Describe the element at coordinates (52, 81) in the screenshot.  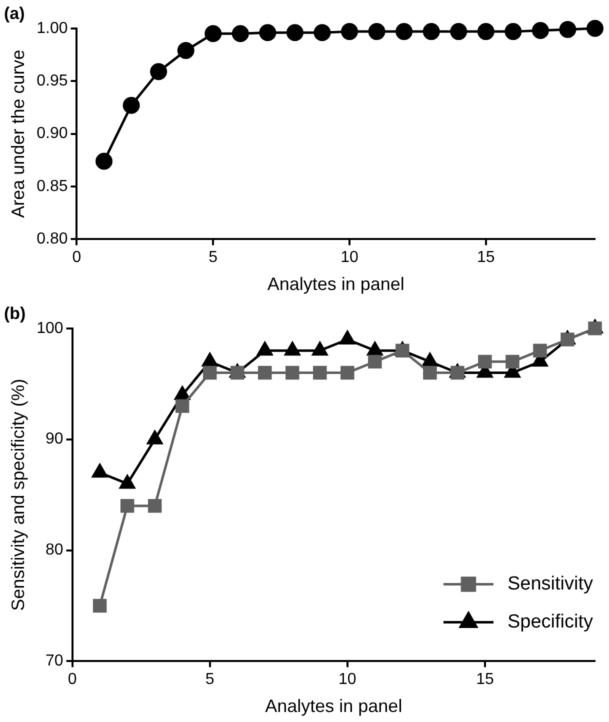
I see `y-tick-label: 0.95` at that location.